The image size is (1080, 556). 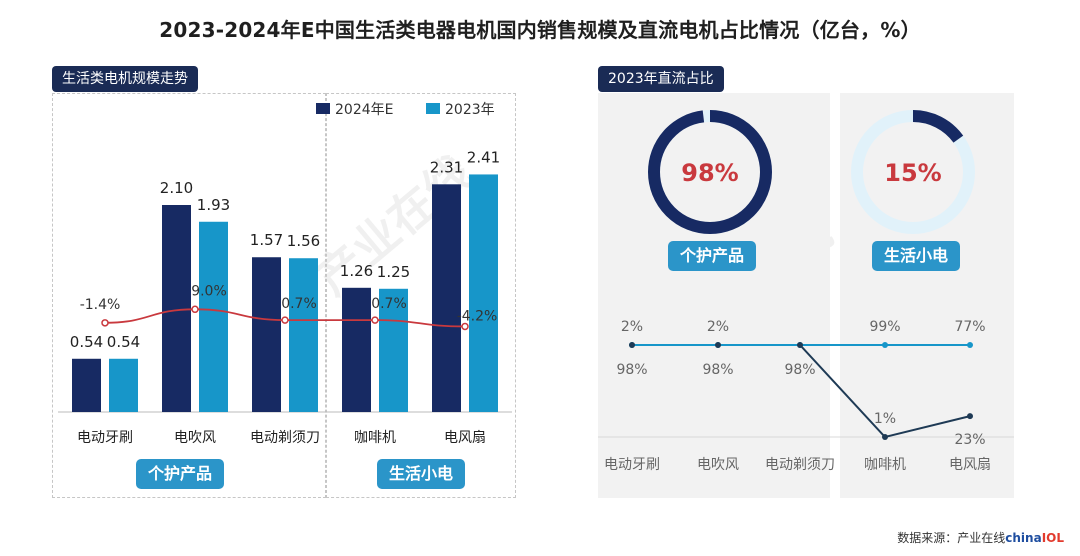 What do you see at coordinates (969, 440) in the screenshot?
I see `lower-label-4: 23%` at bounding box center [969, 440].